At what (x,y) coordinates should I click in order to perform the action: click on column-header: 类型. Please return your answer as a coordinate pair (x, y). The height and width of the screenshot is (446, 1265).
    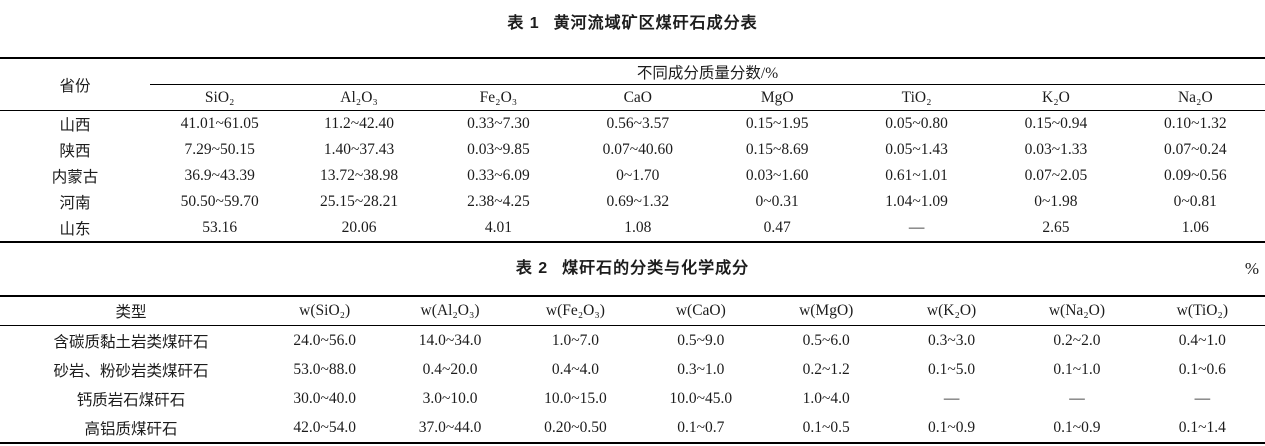
    Looking at the image, I should click on (131, 311).